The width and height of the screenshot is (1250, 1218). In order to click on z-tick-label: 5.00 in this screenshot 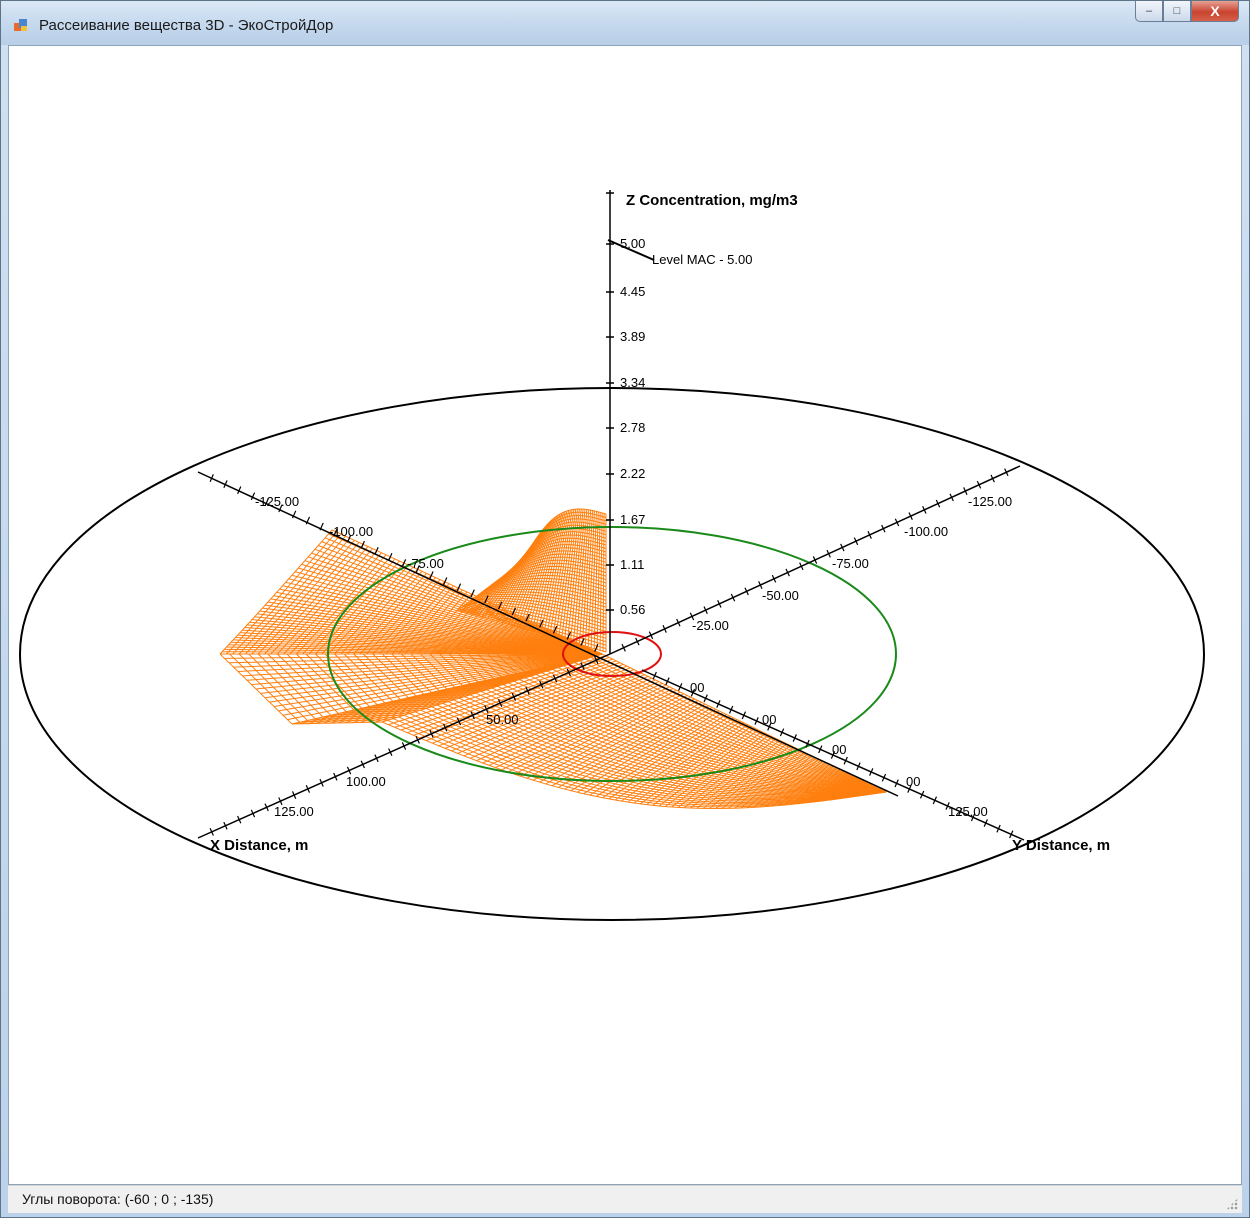, I will do `click(632, 243)`.